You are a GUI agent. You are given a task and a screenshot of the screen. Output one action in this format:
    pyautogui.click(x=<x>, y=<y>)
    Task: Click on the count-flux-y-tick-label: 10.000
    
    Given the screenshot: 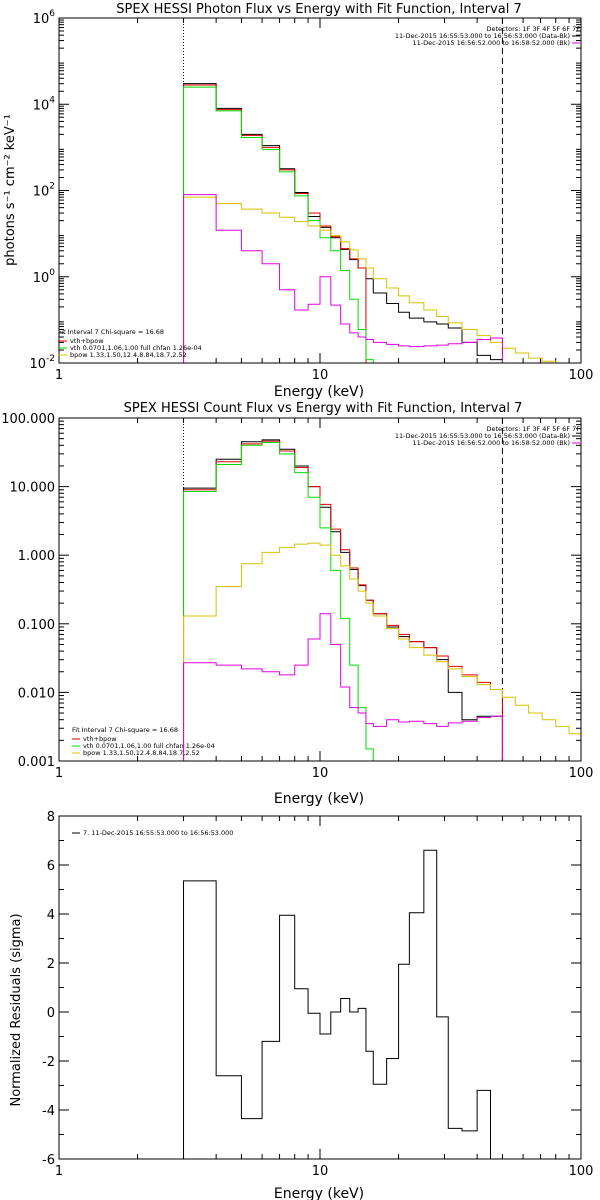 What is the action you would take?
    pyautogui.click(x=33, y=488)
    